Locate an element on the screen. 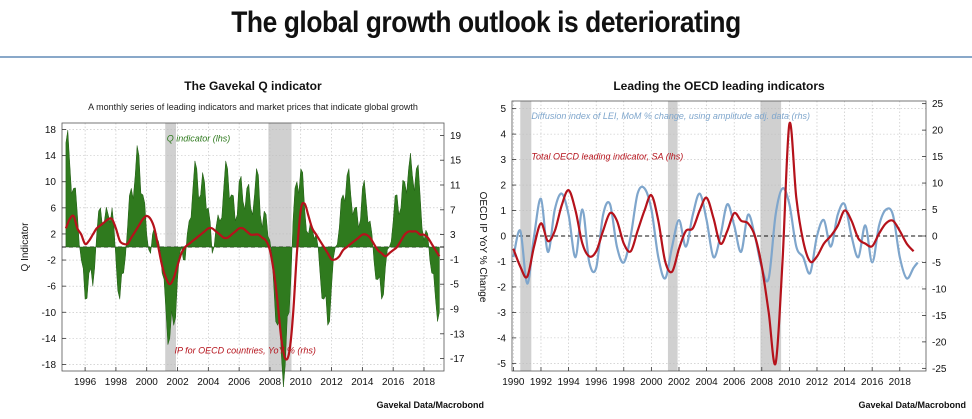 Image resolution: width=972 pixels, height=419 pixels. x-tick-label: 1992 is located at coordinates (541, 382).